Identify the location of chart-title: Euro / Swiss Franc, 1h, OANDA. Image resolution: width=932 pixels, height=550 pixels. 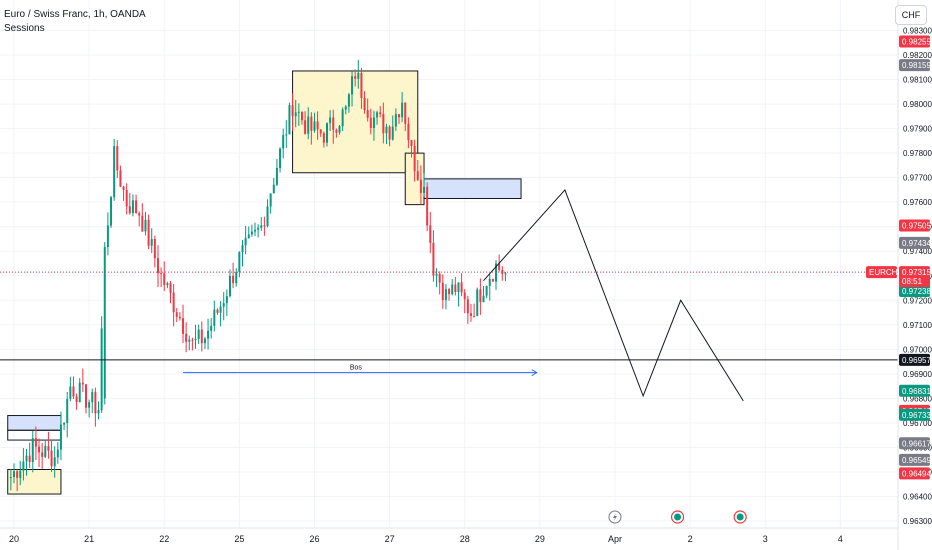
(75, 14).